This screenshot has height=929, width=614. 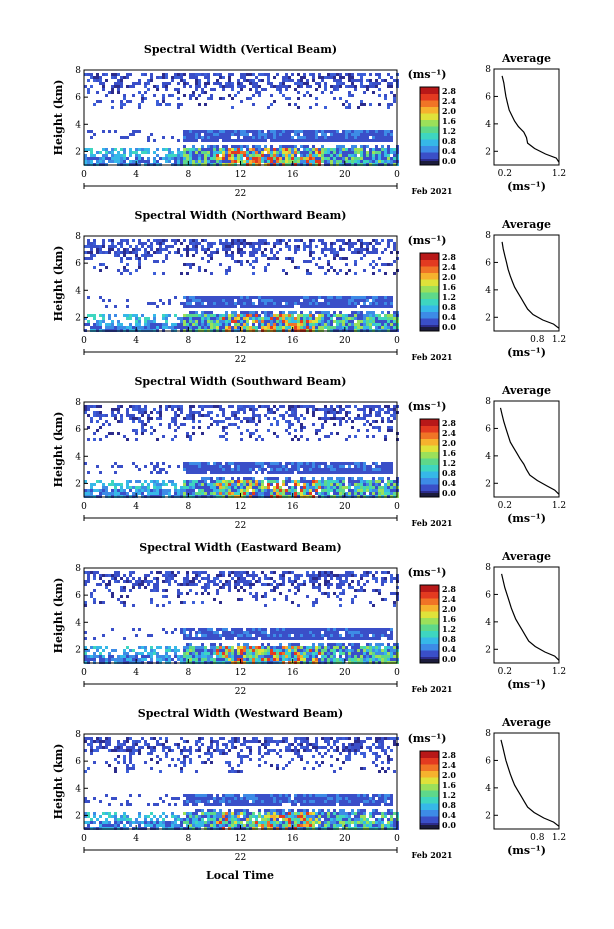 I want to click on x-tick-label: 0, so click(x=84, y=341).